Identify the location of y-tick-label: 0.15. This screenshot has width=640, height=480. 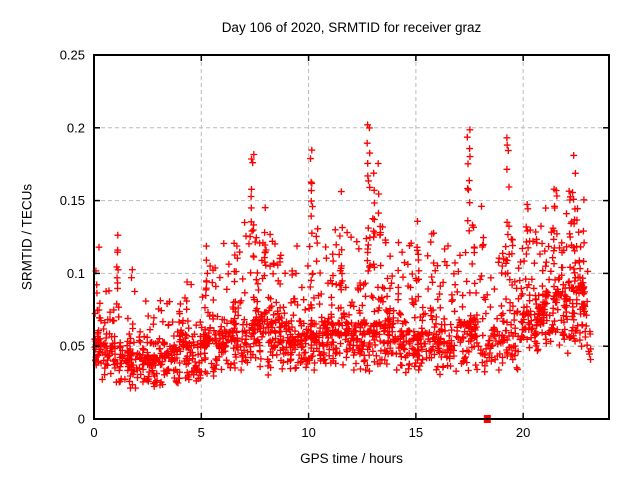
(72, 200).